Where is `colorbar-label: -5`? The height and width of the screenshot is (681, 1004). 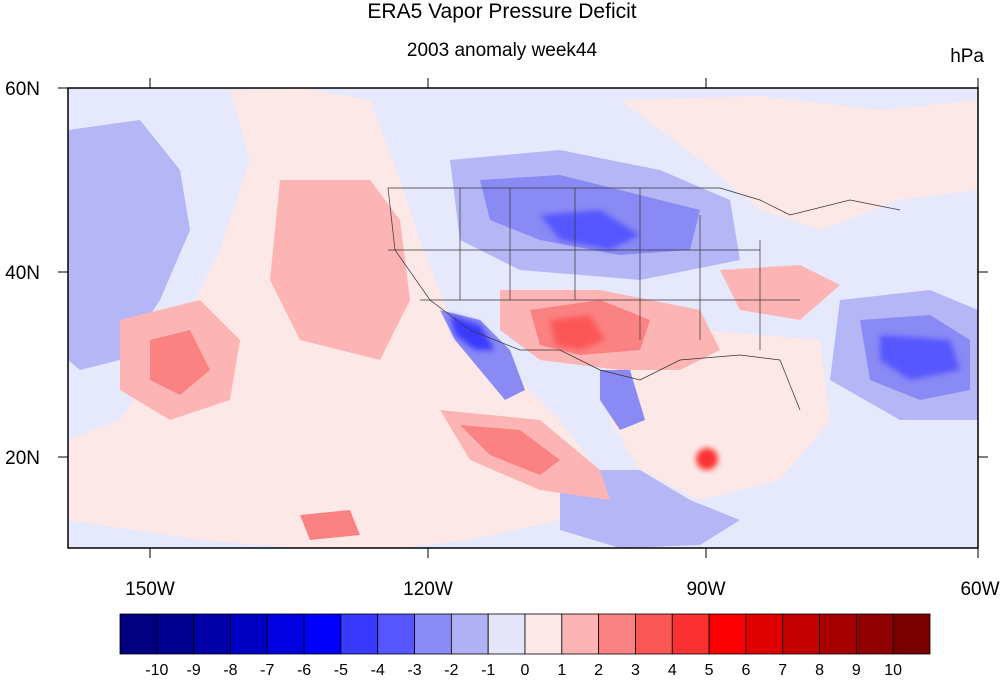 colorbar-label: -5 is located at coordinates (341, 670).